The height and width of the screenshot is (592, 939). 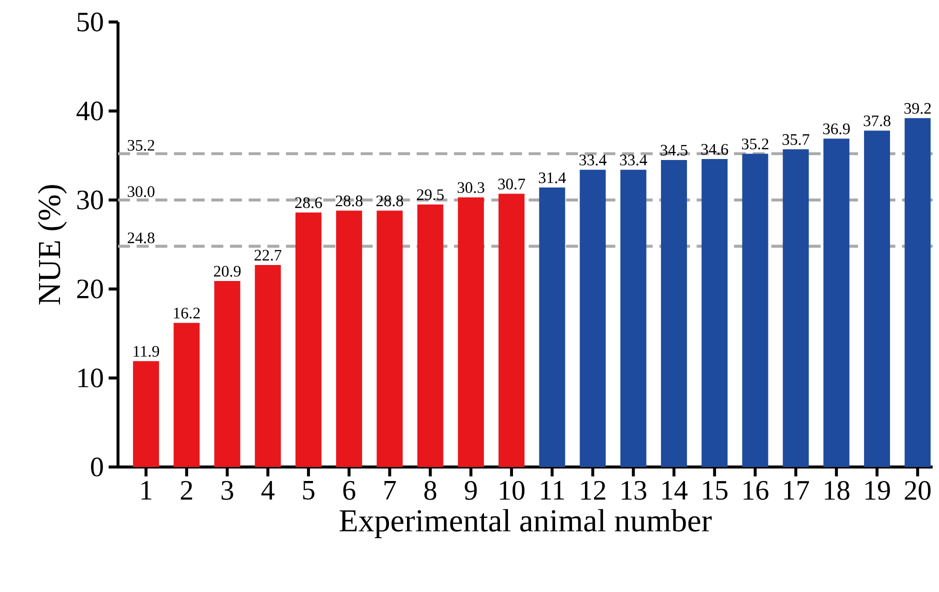 I want to click on y-tick-label: 40, so click(x=89, y=111).